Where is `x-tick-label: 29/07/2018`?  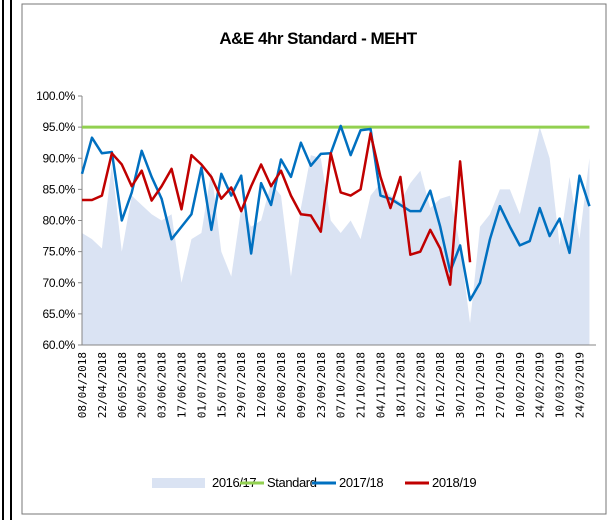 x-tick-label: 29/07/2018 is located at coordinates (241, 385).